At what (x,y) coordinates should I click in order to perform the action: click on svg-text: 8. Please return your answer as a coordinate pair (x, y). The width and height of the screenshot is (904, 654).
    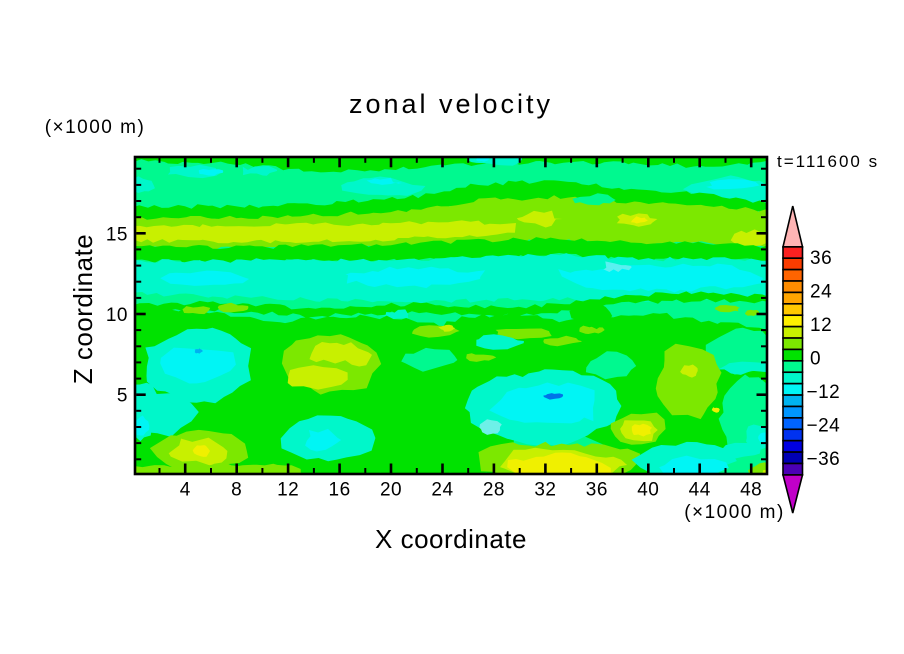
    Looking at the image, I should click on (236, 490).